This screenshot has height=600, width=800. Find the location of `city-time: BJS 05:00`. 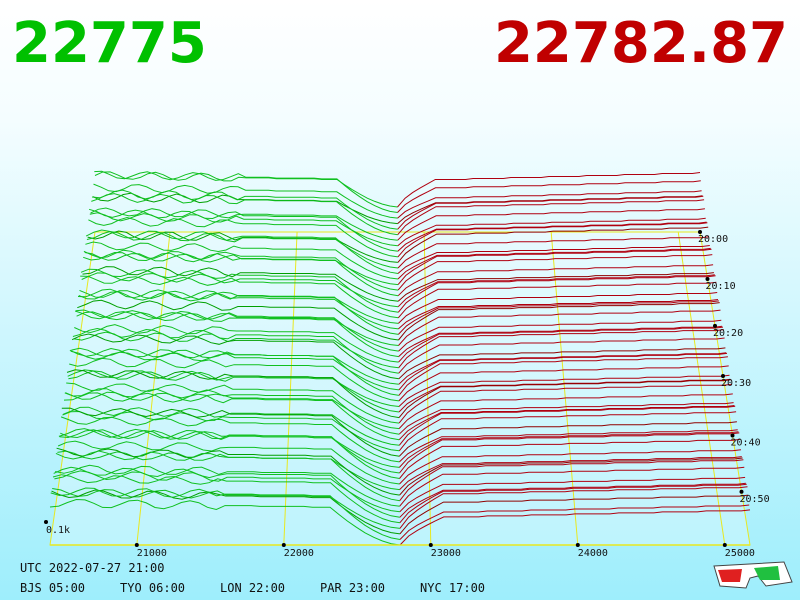

city-time: BJS 05:00 is located at coordinates (52, 588).